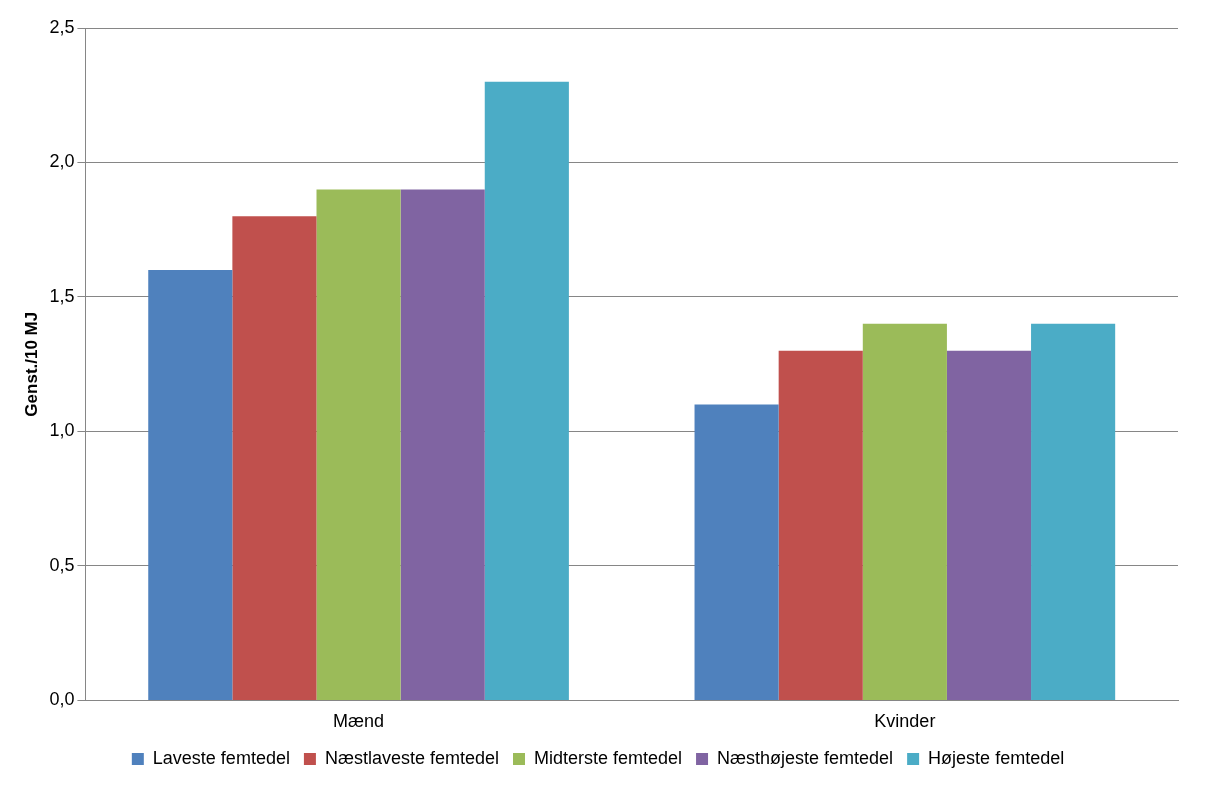  What do you see at coordinates (411, 757) in the screenshot?
I see `legend-label: Næstlaveste femtedel` at bounding box center [411, 757].